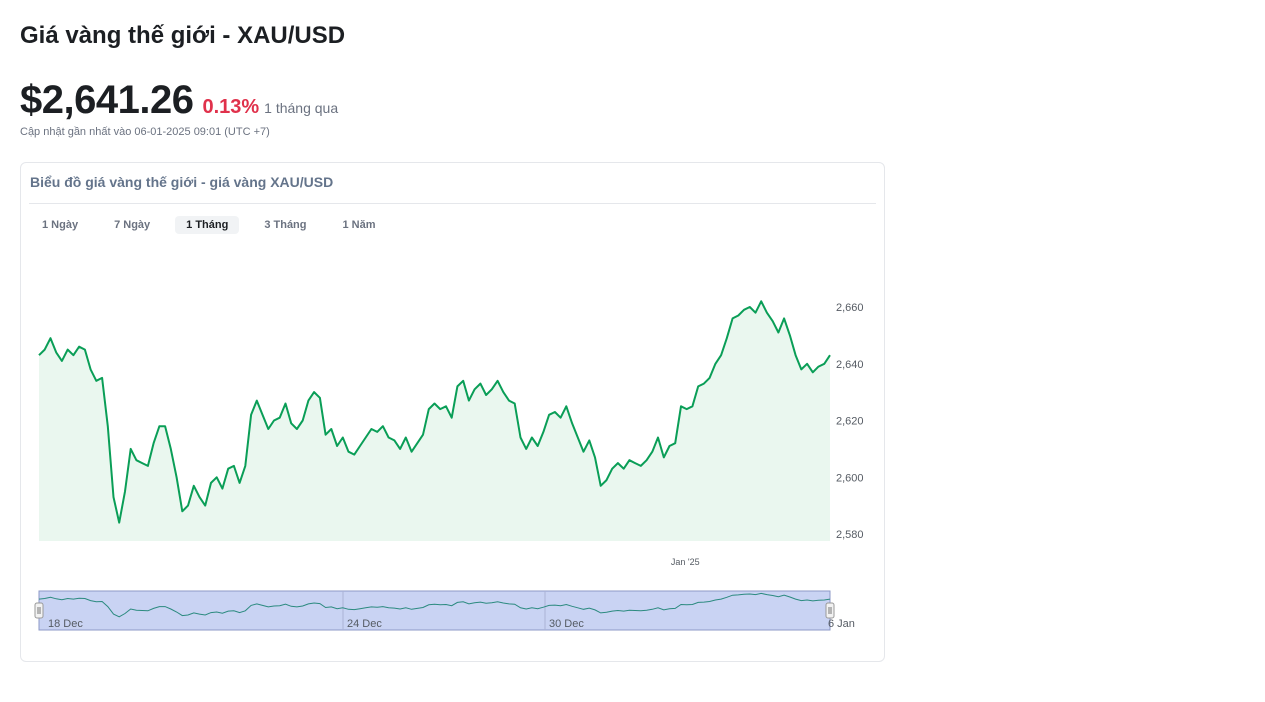 The height and width of the screenshot is (702, 1265). Describe the element at coordinates (850, 308) in the screenshot. I see `y-tick-label: 2,660` at that location.